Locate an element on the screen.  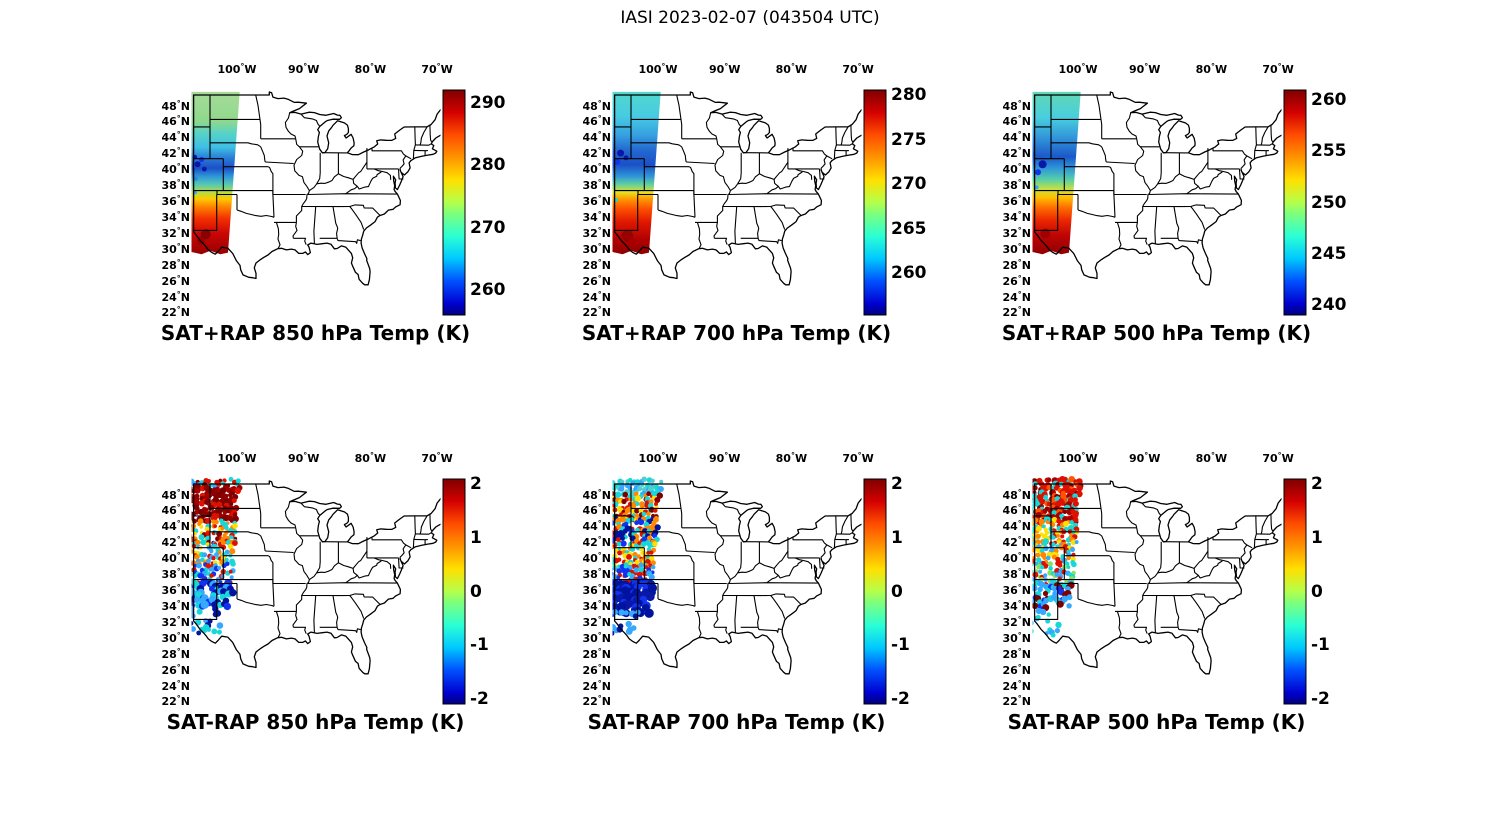
colorbar-tick-0: 0 is located at coordinates (1317, 591).